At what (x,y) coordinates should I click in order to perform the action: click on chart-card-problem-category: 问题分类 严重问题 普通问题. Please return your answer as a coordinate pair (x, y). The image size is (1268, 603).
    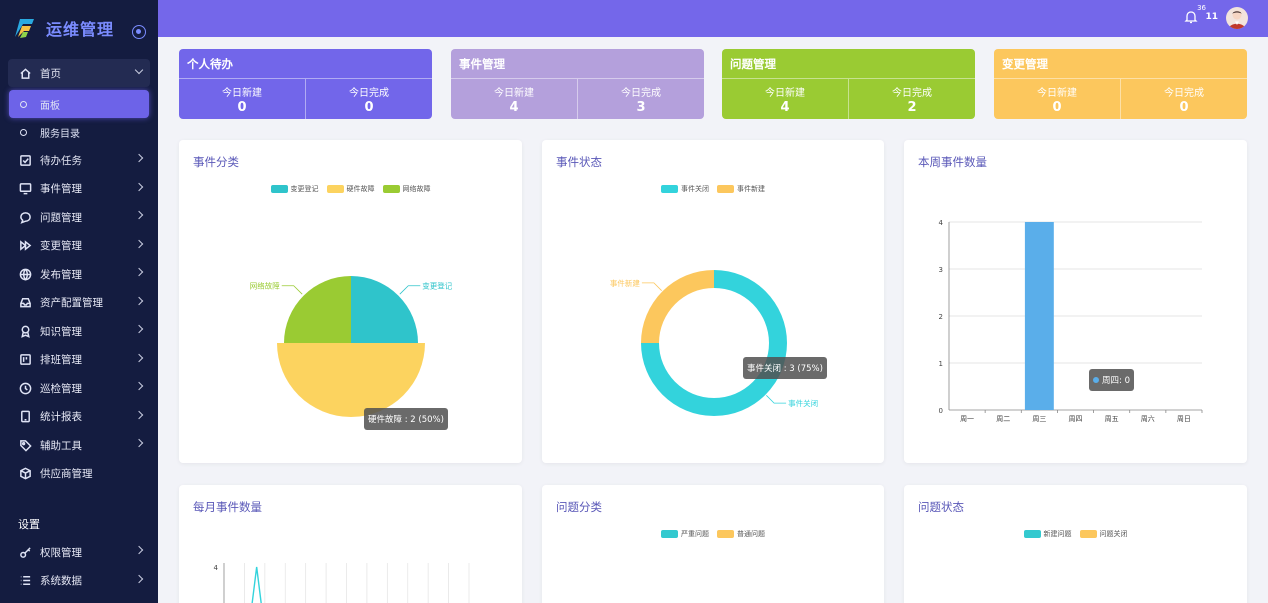
    Looking at the image, I should click on (713, 544).